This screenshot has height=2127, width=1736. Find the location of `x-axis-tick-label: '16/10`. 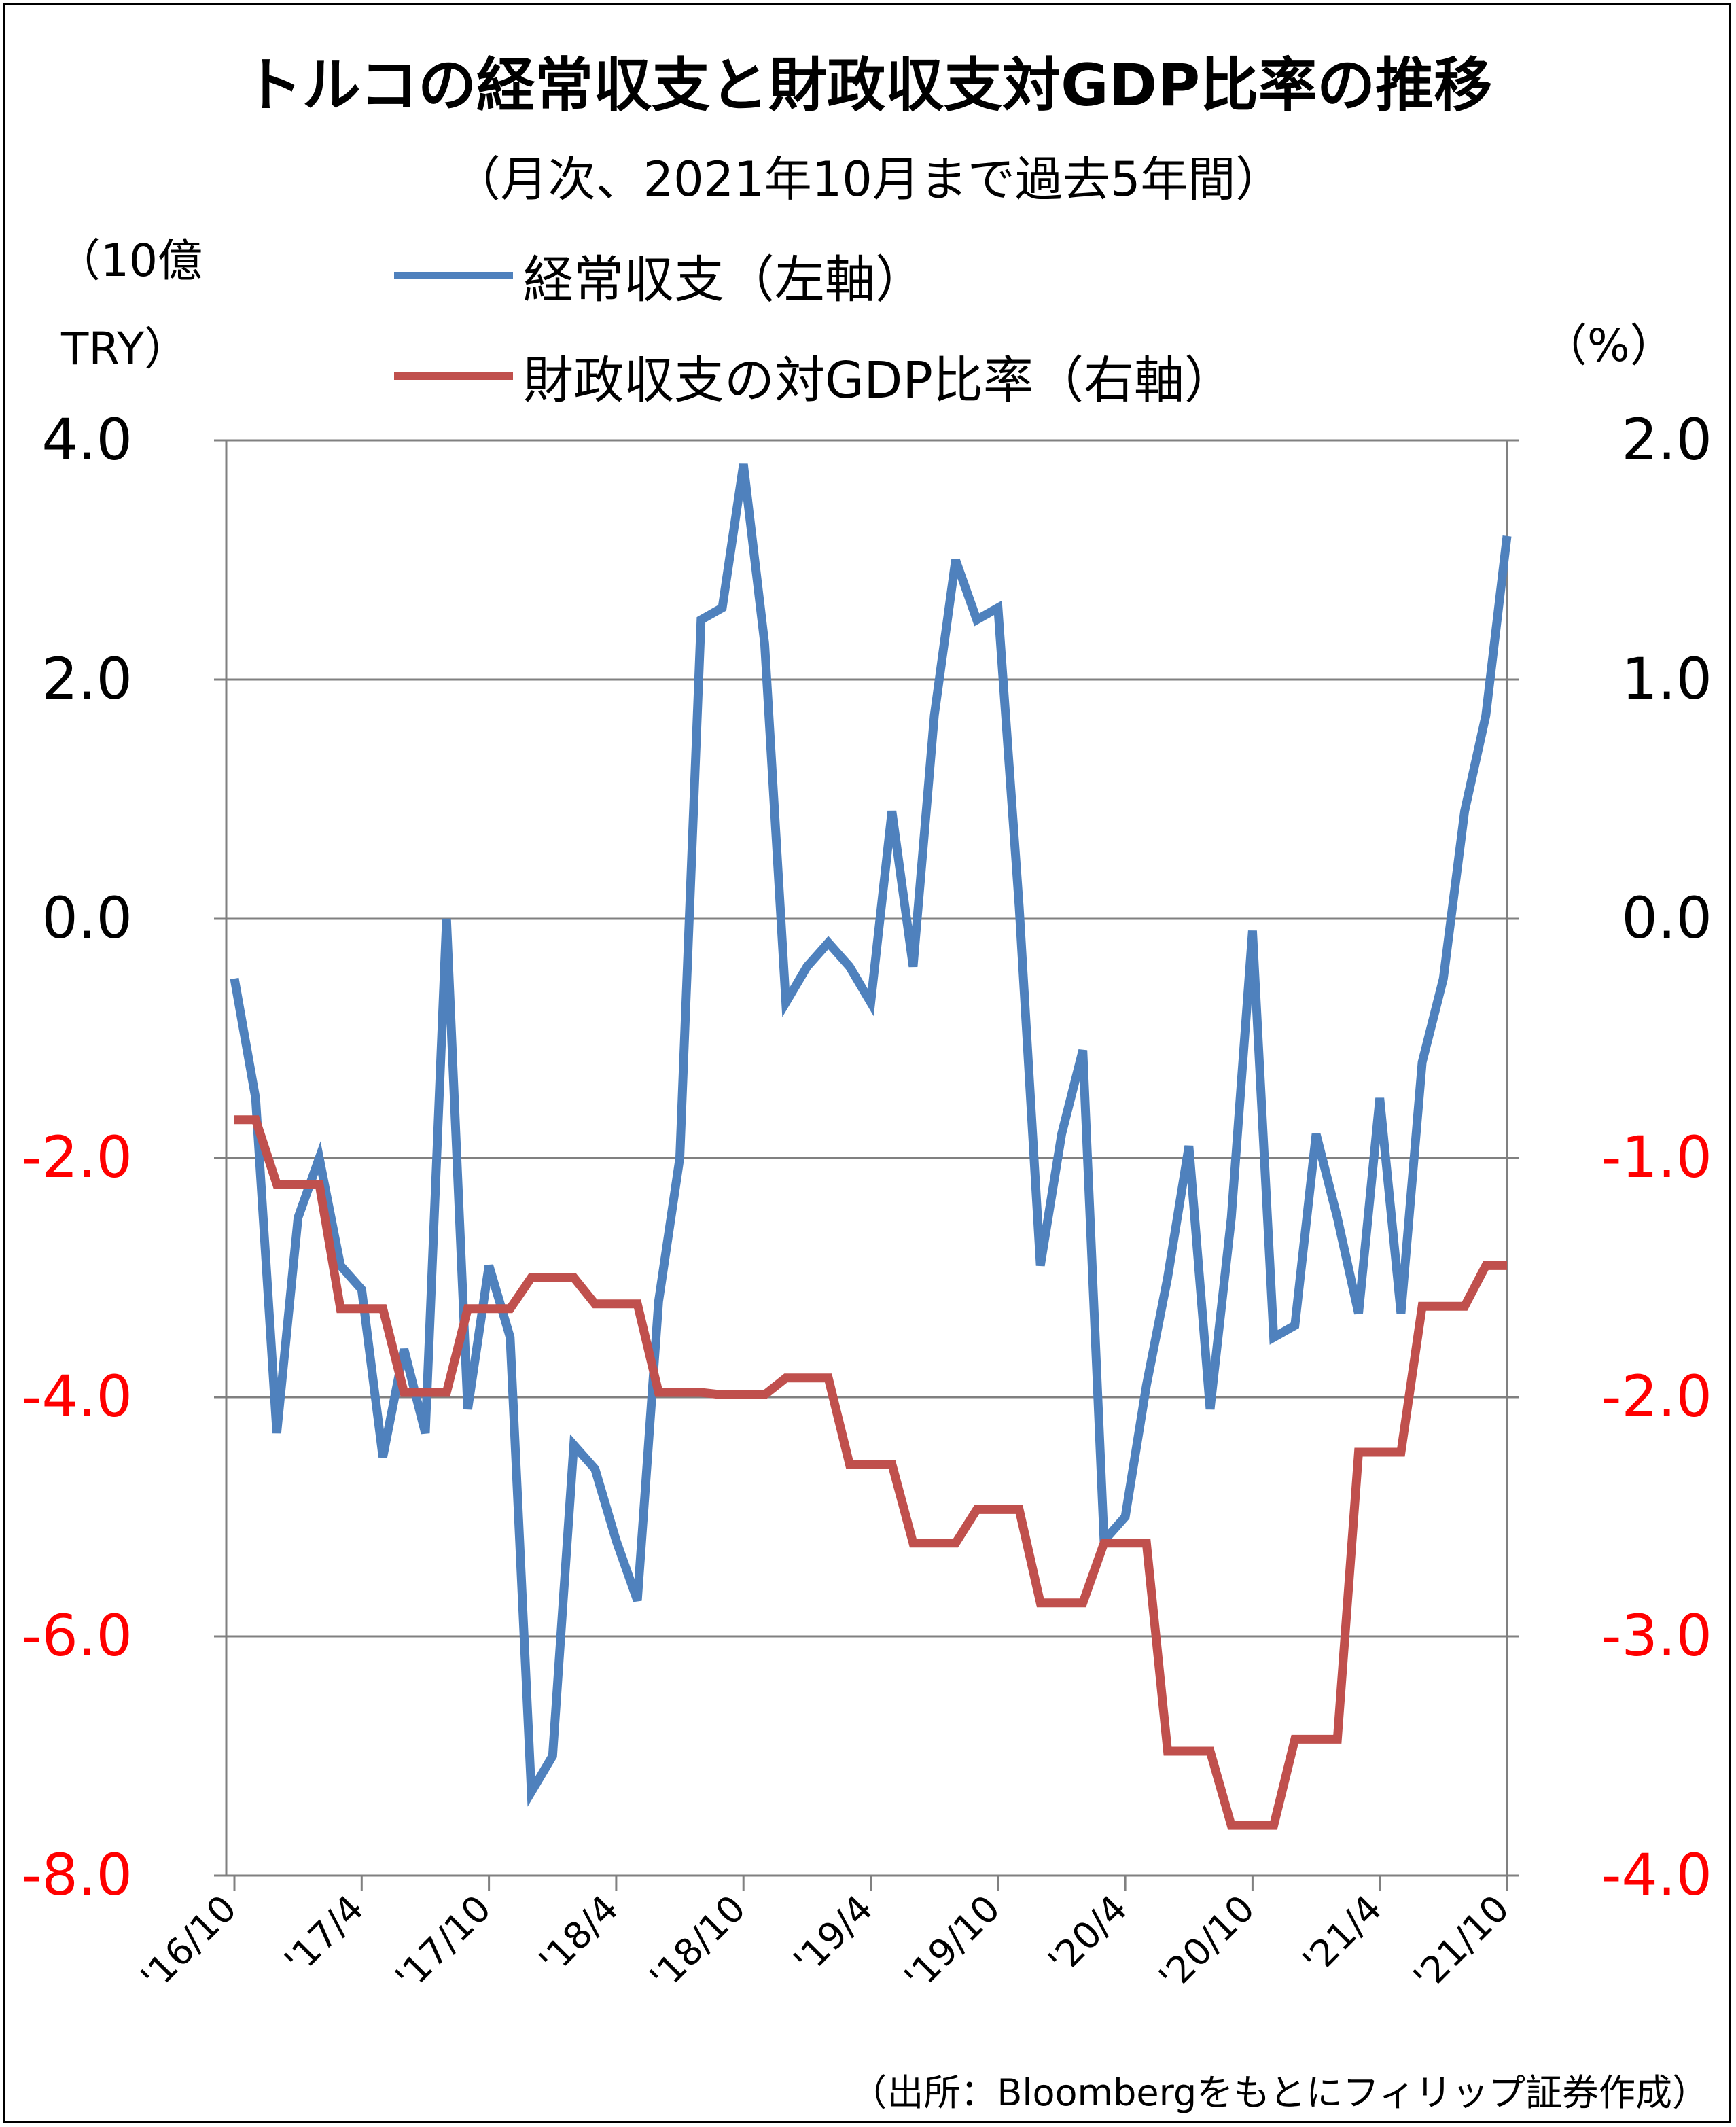

x-axis-tick-label: '16/10 is located at coordinates (188, 1943).